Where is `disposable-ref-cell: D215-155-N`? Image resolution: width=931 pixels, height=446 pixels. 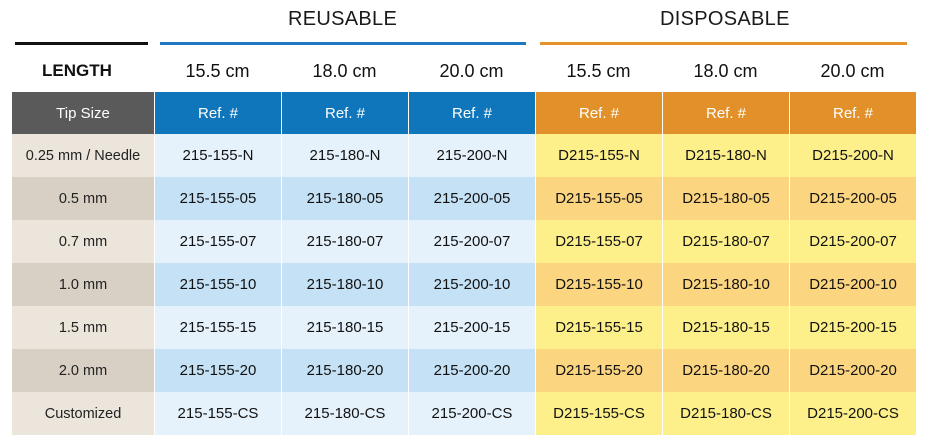
disposable-ref-cell: D215-155-N is located at coordinates (599, 155).